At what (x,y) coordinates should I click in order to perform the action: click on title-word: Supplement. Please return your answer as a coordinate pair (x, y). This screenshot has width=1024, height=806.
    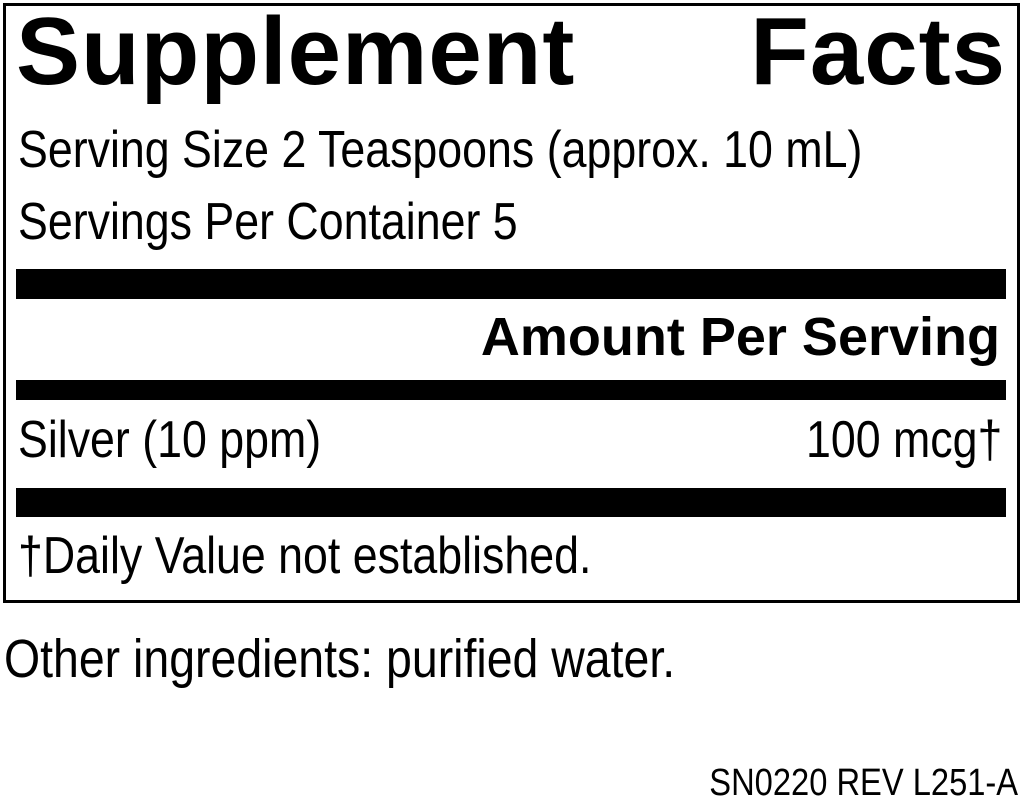
    Looking at the image, I should click on (296, 52).